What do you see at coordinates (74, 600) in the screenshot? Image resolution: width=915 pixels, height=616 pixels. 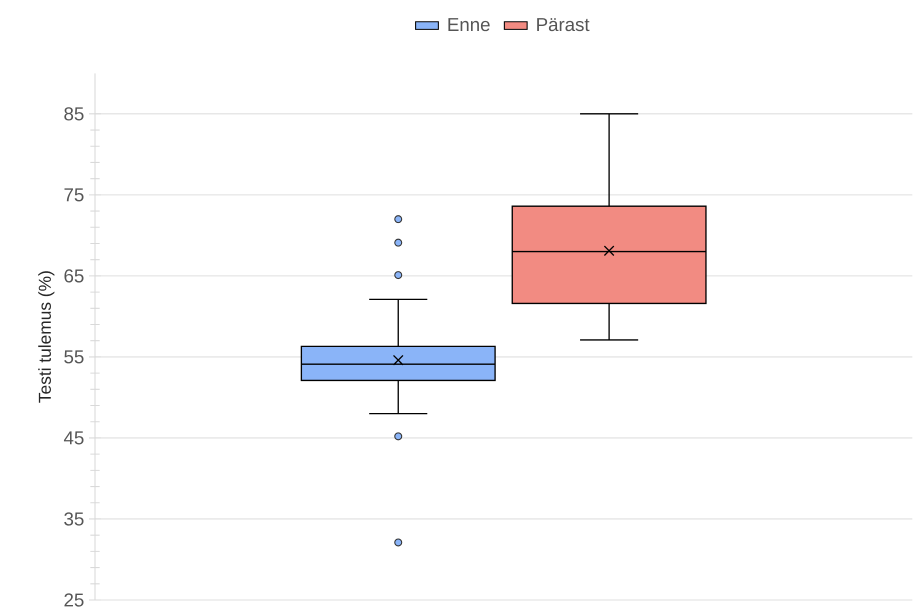 I see `y-tick-label: 25` at bounding box center [74, 600].